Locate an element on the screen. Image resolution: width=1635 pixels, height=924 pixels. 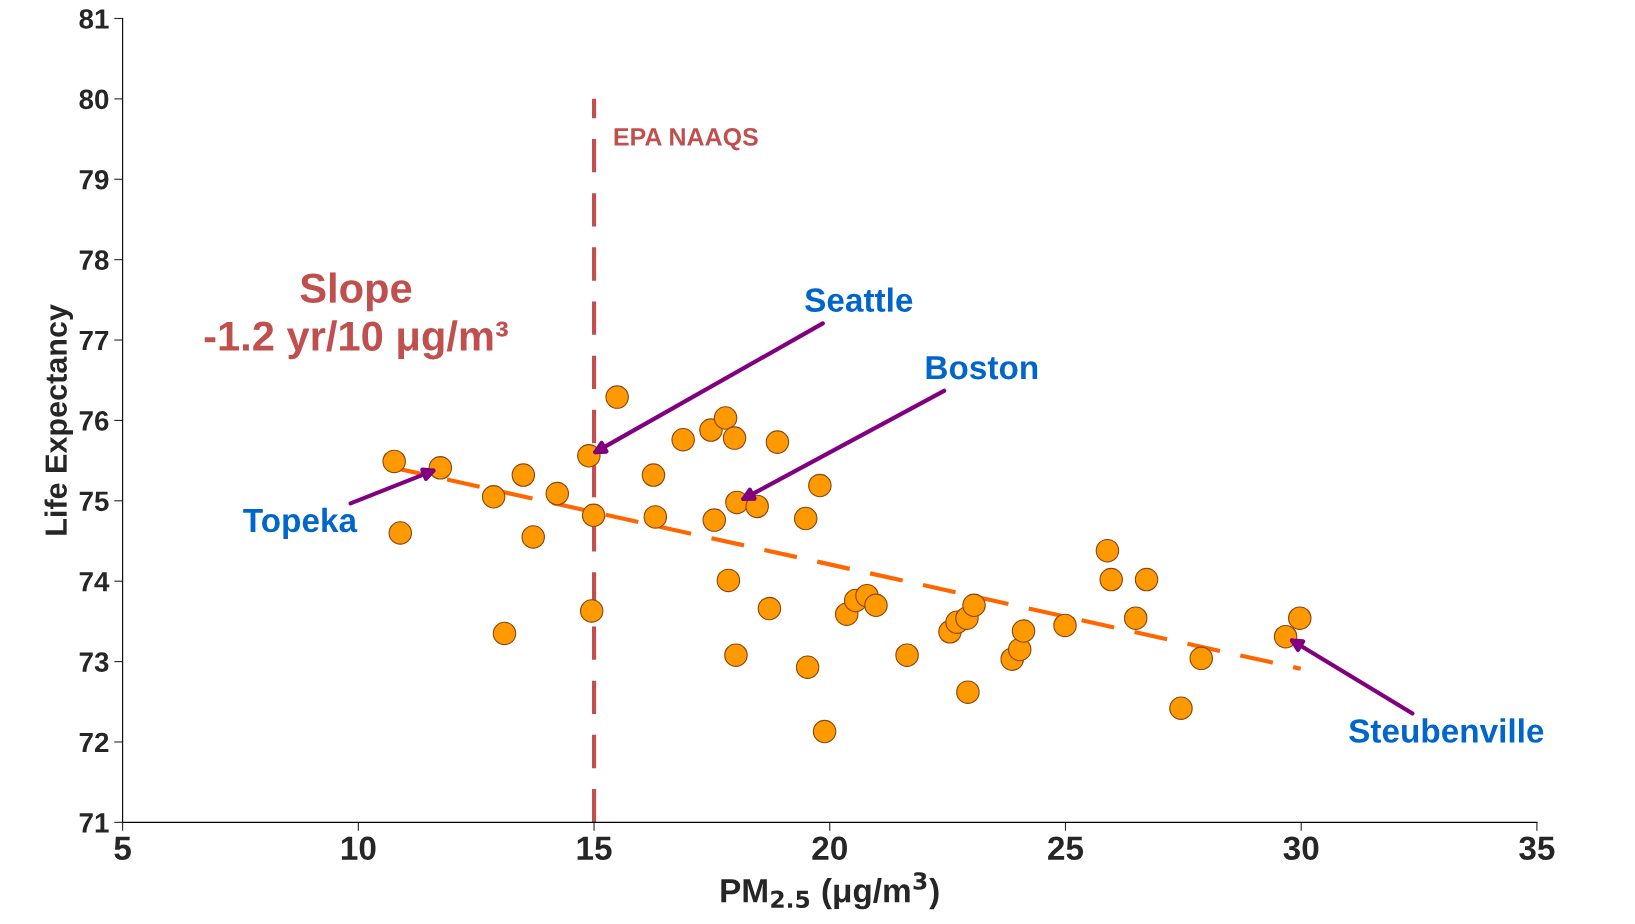
y-tick-label: 79 is located at coordinates (94, 179).